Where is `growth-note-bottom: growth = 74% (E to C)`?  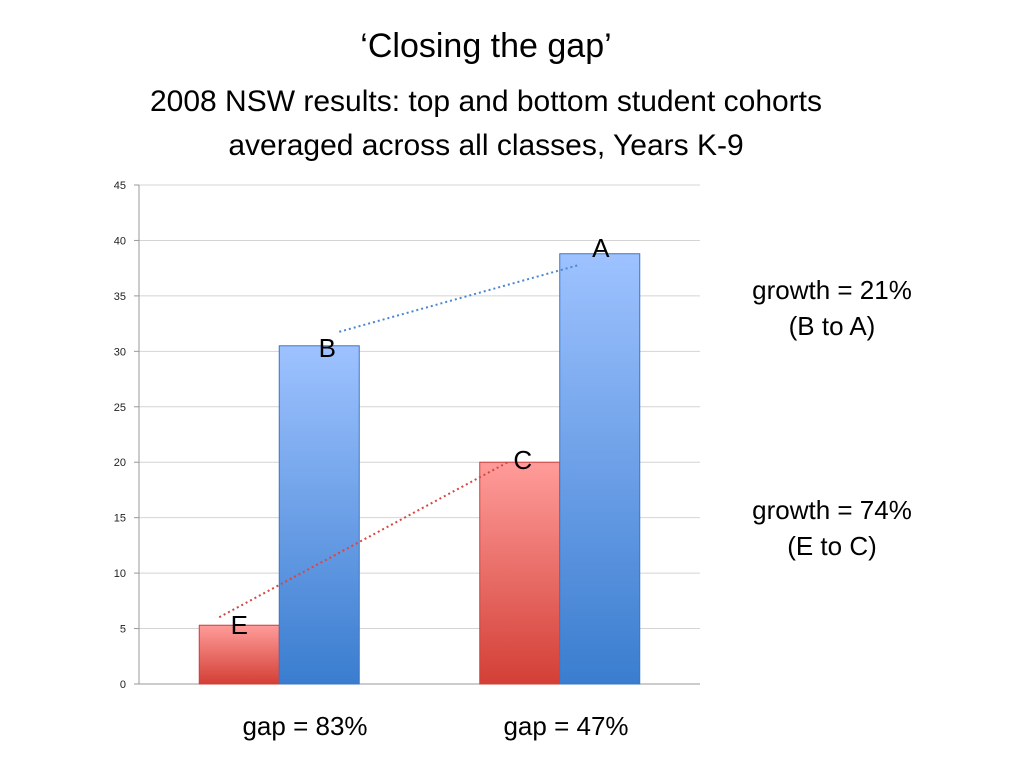
growth-note-bottom: growth = 74% (E to C) is located at coordinates (832, 528).